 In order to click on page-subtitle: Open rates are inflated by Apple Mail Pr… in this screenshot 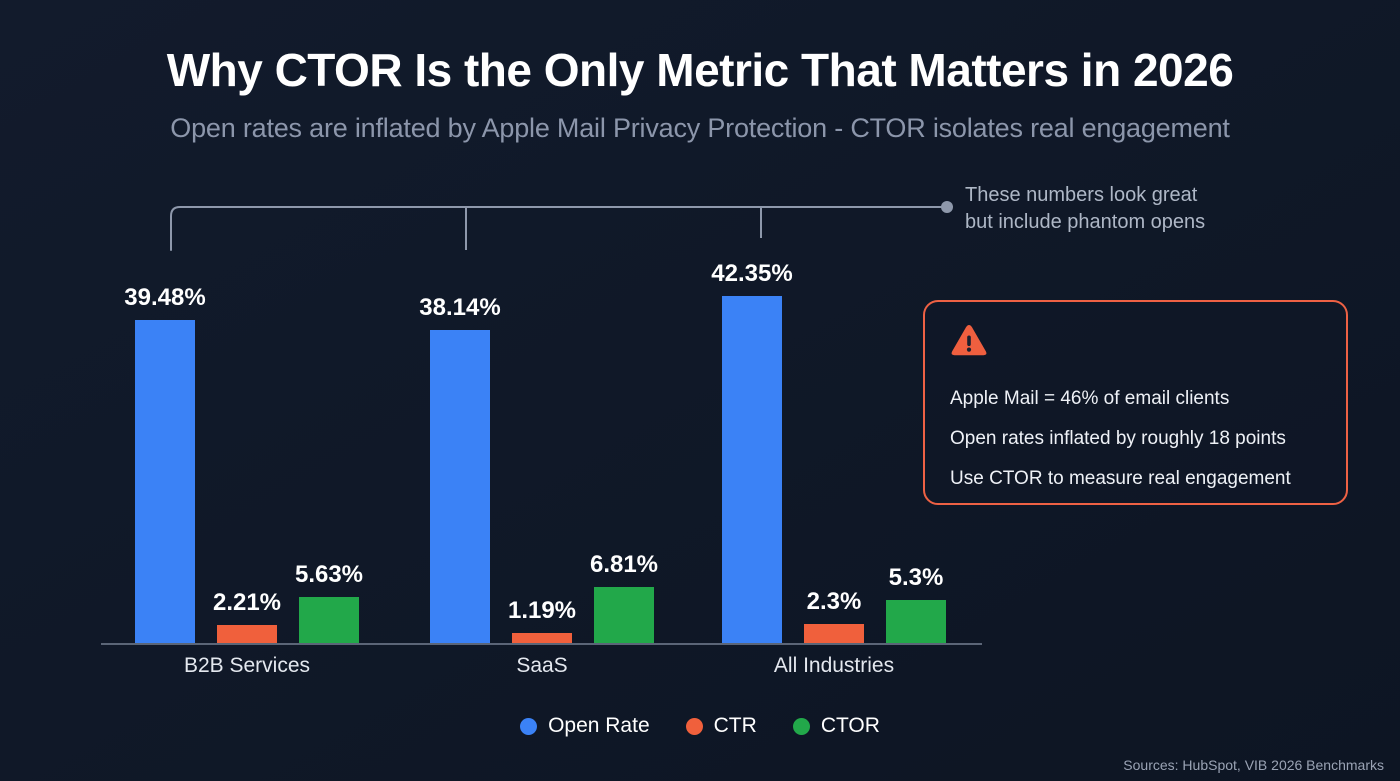, I will do `click(700, 128)`.